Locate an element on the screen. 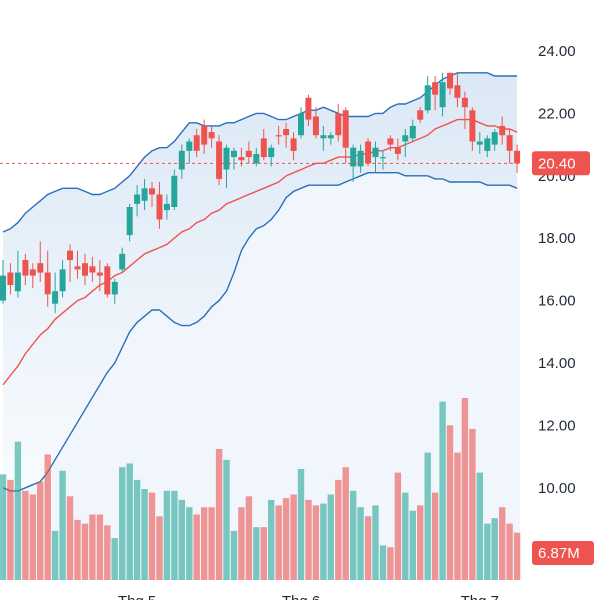 This screenshot has height=600, width=600. y-tick-label: 14.00 is located at coordinates (557, 363).